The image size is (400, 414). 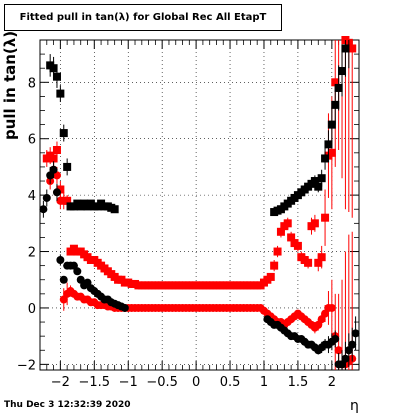 I want to click on y-tick-label: 2, so click(x=32, y=253).